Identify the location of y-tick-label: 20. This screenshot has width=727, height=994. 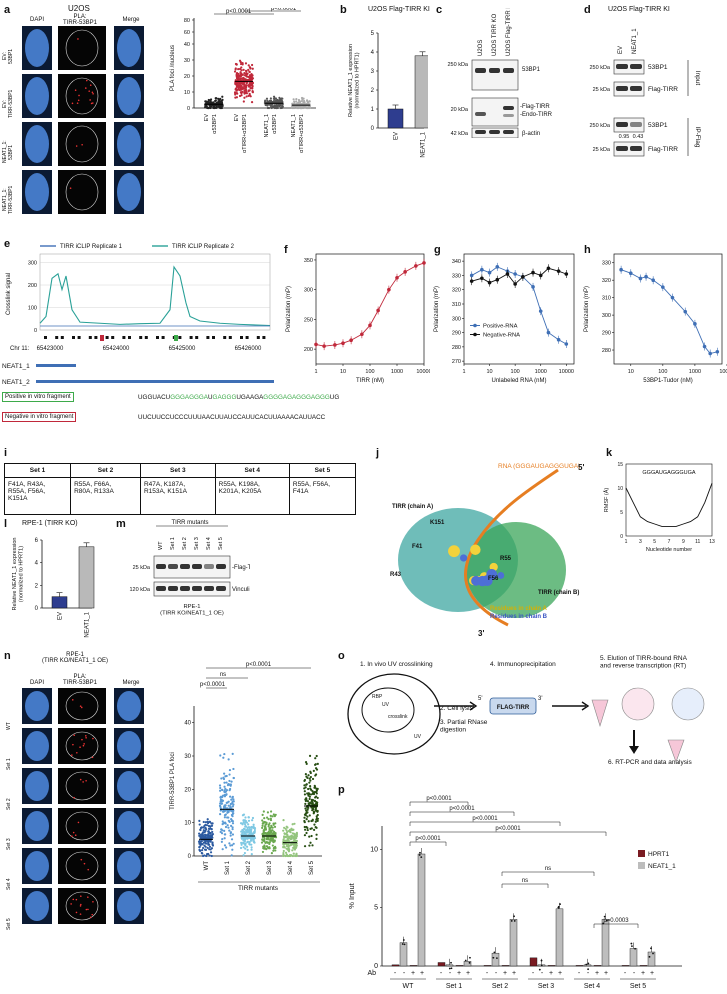
(187, 790).